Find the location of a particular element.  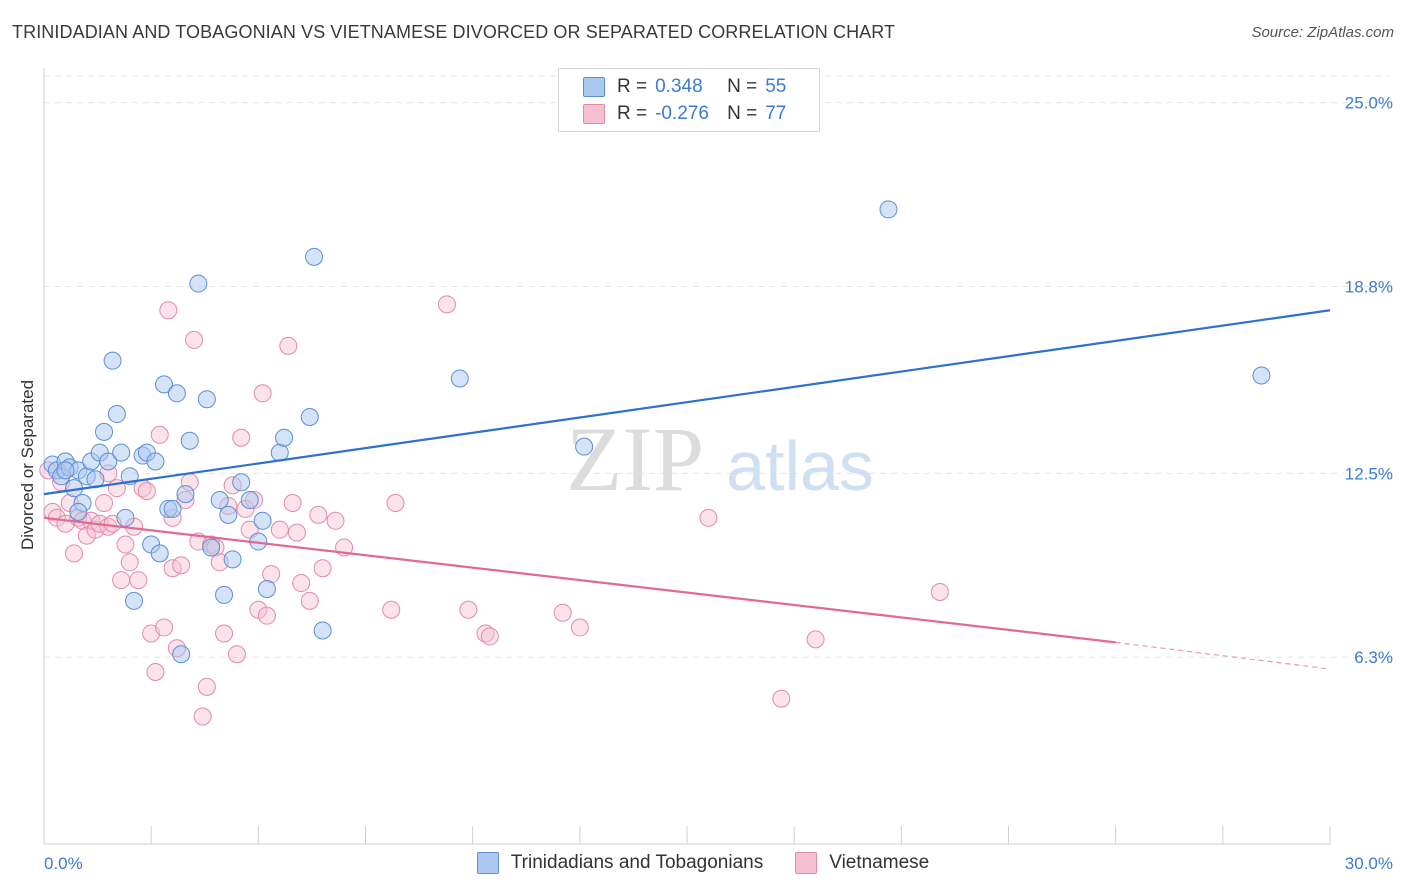

legend-item-label: Trinidadians and Tobagonians is located at coordinates (637, 862).